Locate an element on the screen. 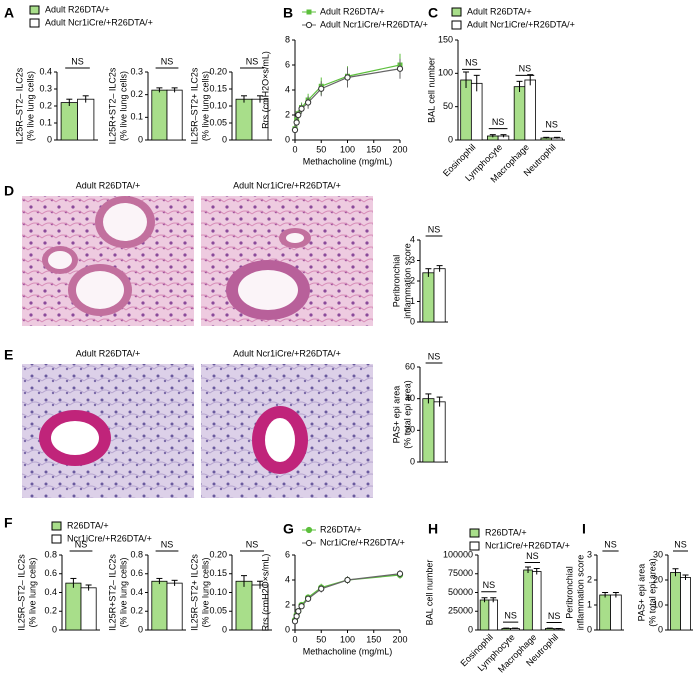  y-tick-label: 4 is located at coordinates (412, 239).